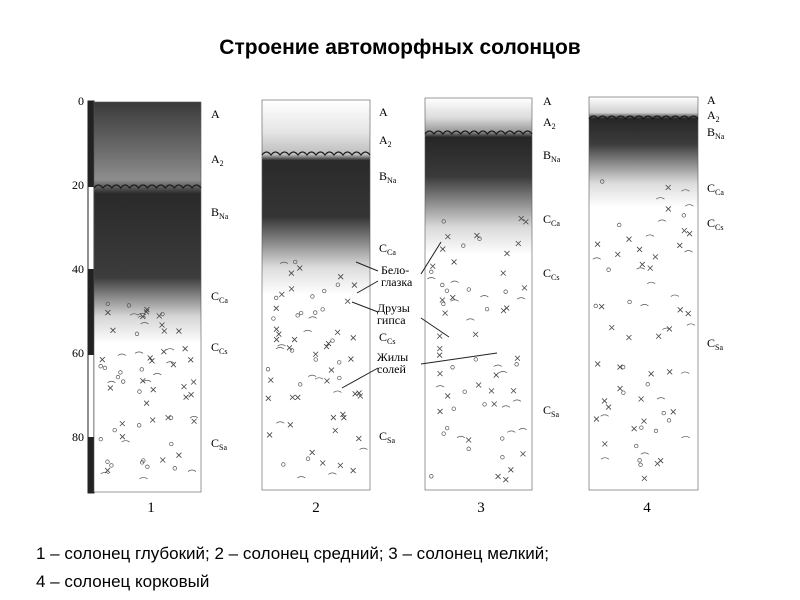  I want to click on horizon-label: A, so click(383, 112).